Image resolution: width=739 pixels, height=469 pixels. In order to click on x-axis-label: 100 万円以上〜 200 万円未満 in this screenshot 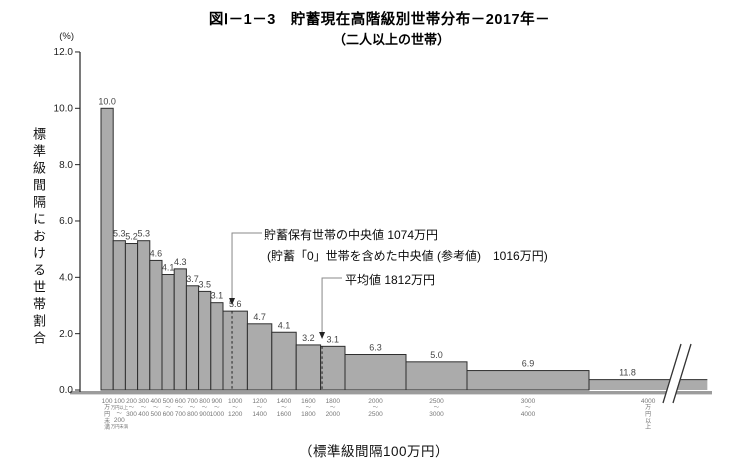, I will do `click(119, 414)`.